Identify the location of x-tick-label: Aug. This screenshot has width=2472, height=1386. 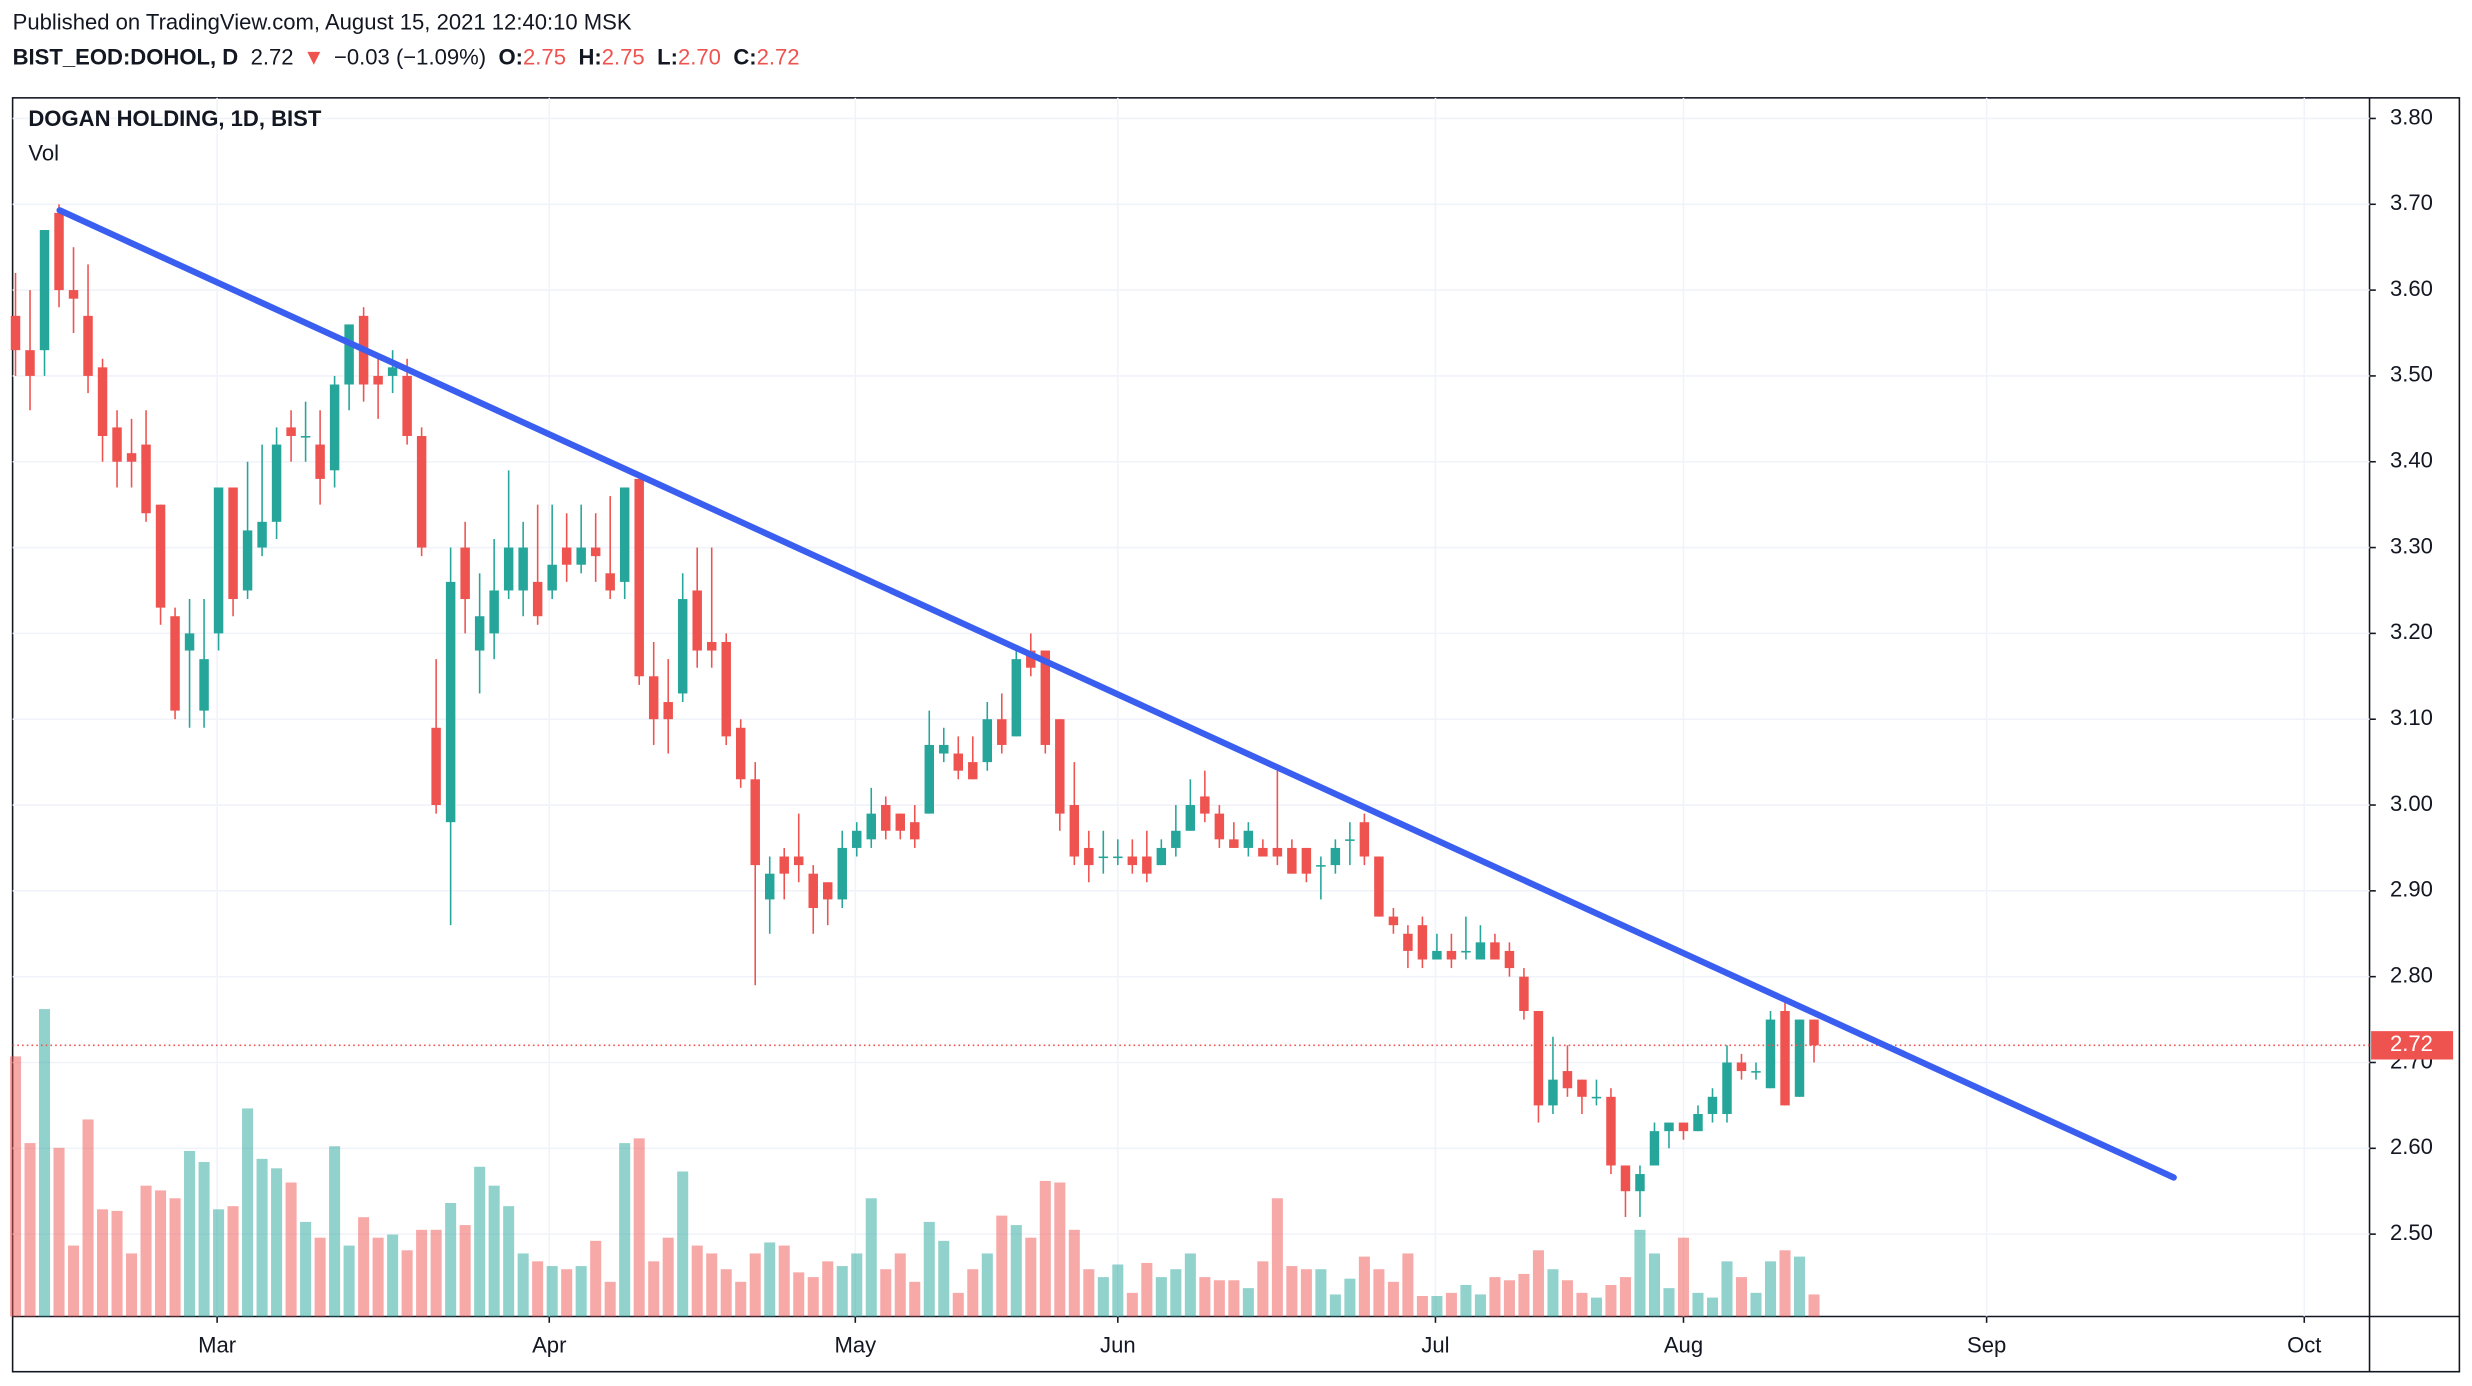
(1683, 1344).